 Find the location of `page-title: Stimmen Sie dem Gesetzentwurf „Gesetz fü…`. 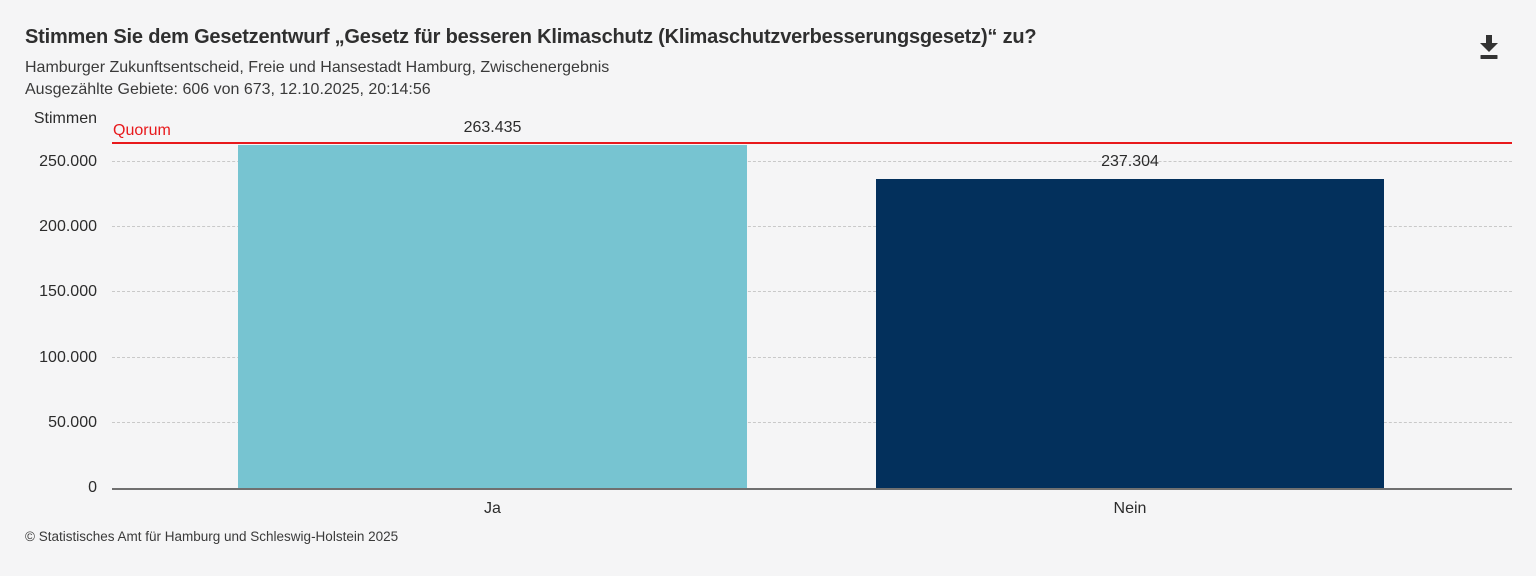

page-title: Stimmen Sie dem Gesetzentwurf „Gesetz fü… is located at coordinates (531, 37).